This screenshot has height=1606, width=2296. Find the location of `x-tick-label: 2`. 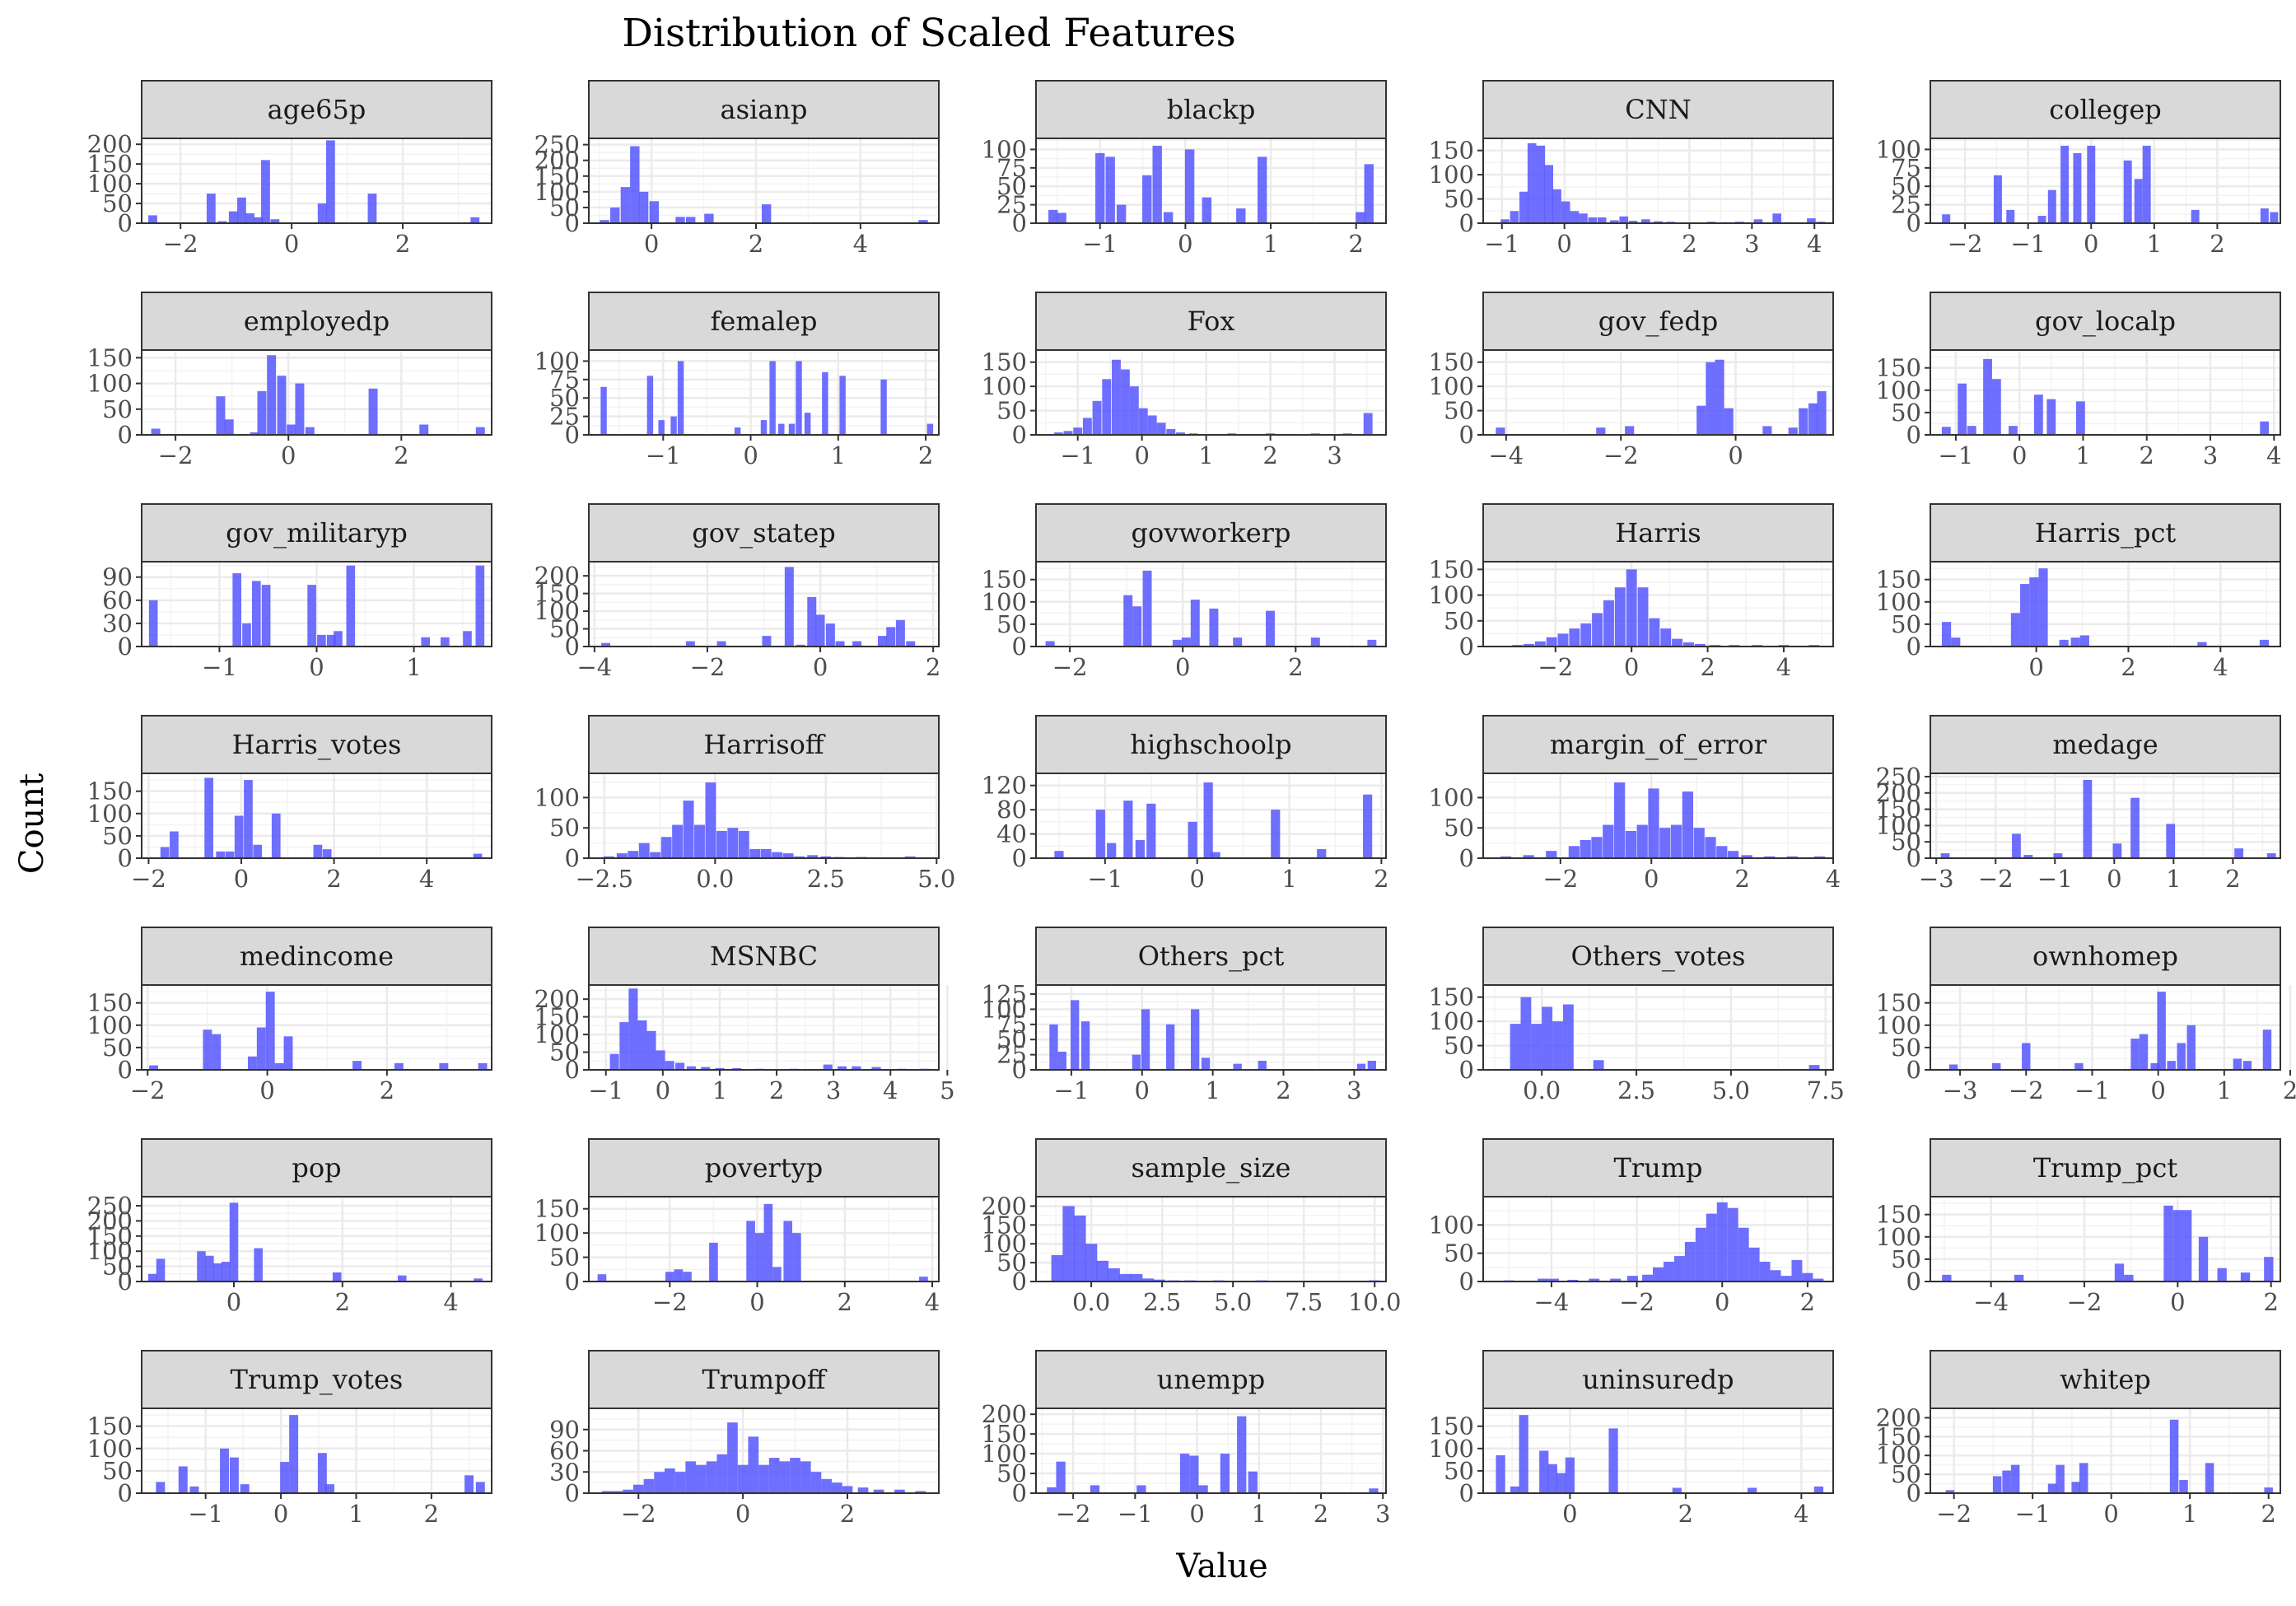

x-tick-label: 2 is located at coordinates (1689, 244).